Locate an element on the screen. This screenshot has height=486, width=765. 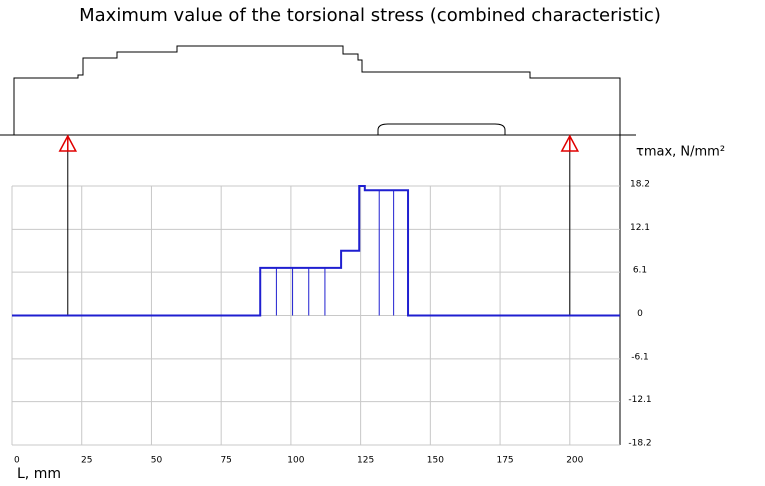
y-tick-label: -18.2 is located at coordinates (639, 444).